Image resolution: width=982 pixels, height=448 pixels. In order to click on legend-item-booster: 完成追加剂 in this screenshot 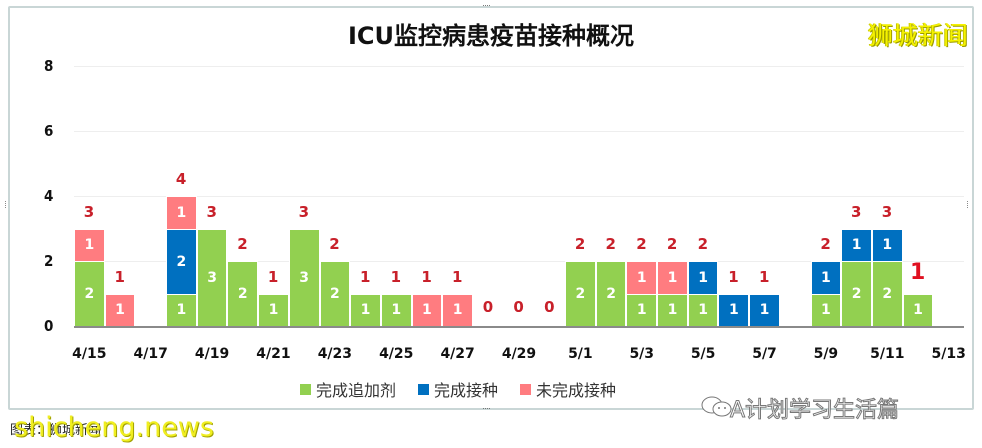, I will do `click(348, 389)`.